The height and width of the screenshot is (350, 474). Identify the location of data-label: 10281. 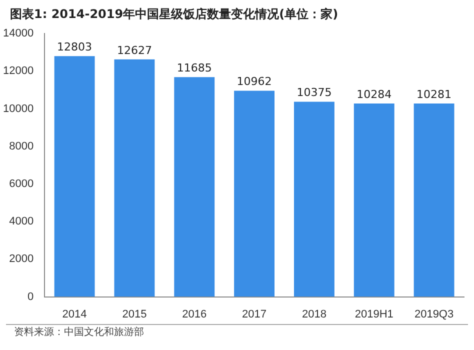
(434, 94).